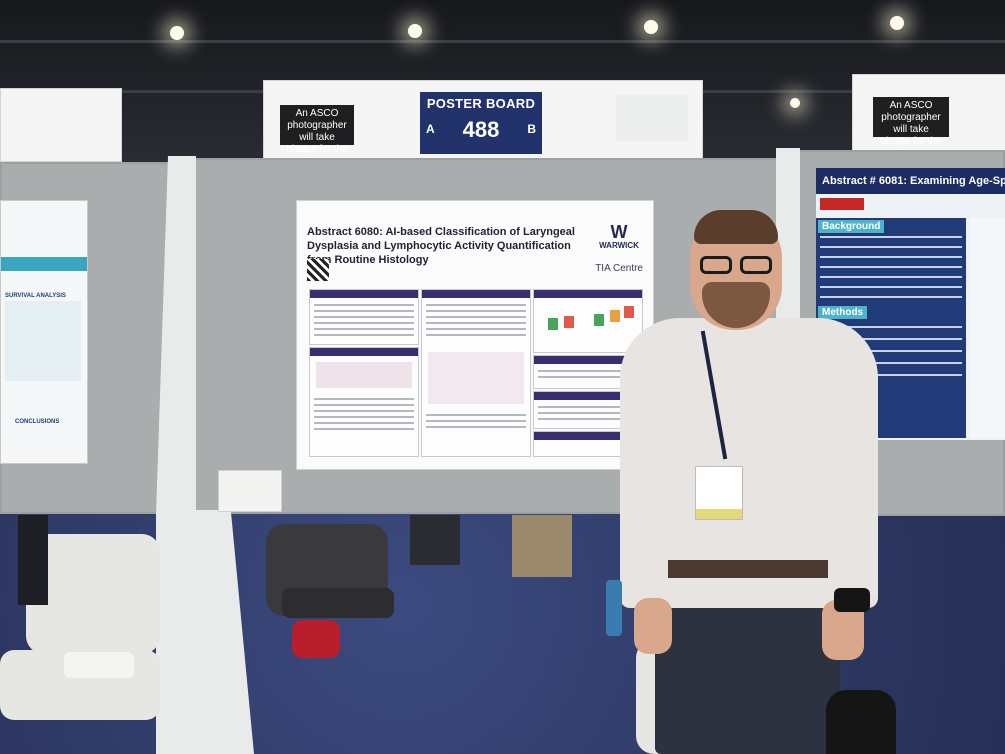  What do you see at coordinates (748, 569) in the screenshot?
I see `person-belt` at bounding box center [748, 569].